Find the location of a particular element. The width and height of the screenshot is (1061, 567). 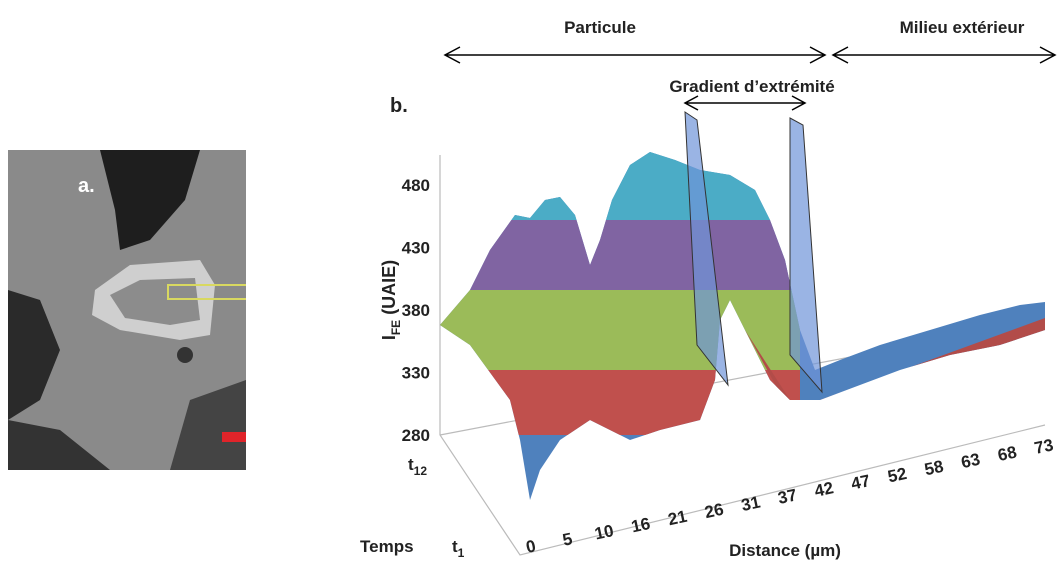

depth-back-sub: 12 is located at coordinates (421, 471).